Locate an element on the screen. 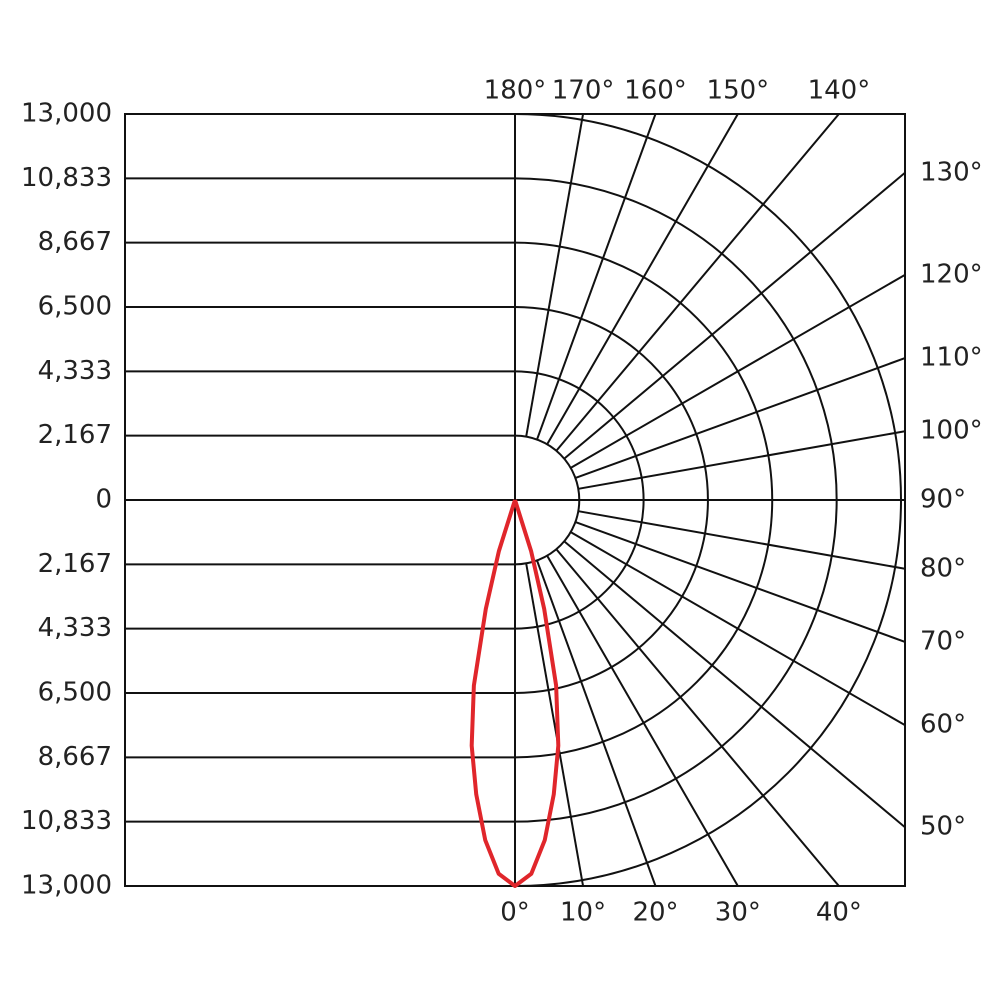 The image size is (1000, 1000). angle-label: 10° is located at coordinates (583, 913).